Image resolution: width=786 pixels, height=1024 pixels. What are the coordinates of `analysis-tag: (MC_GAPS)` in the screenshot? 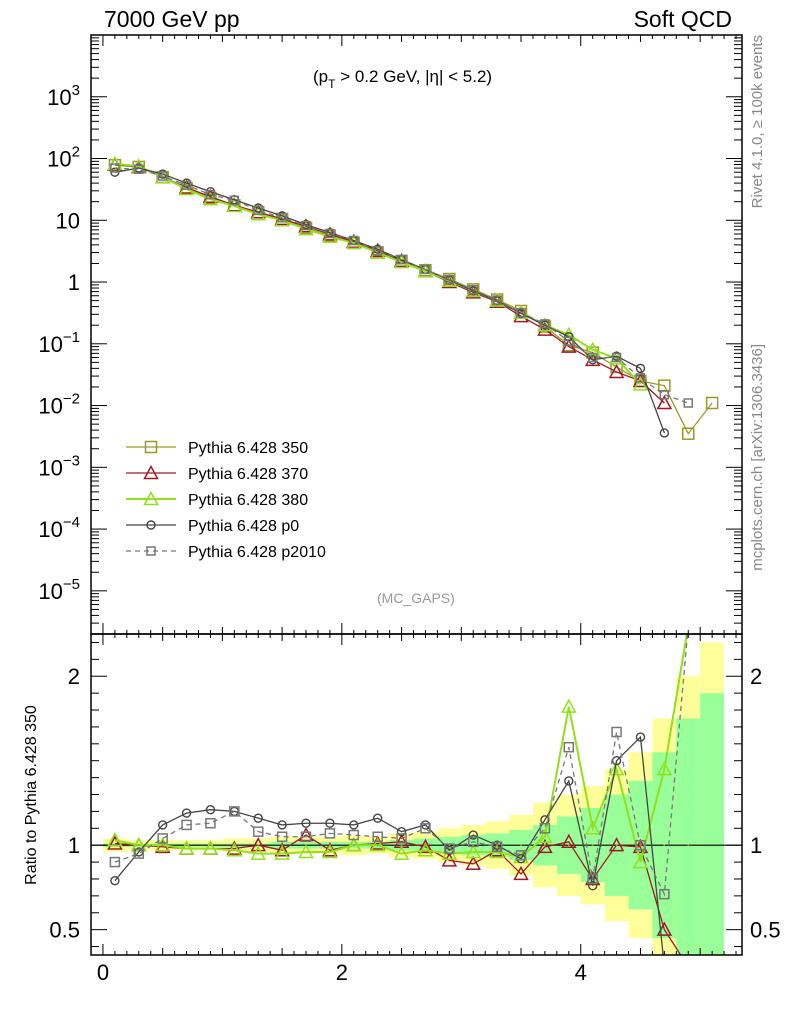 It's located at (416, 598).